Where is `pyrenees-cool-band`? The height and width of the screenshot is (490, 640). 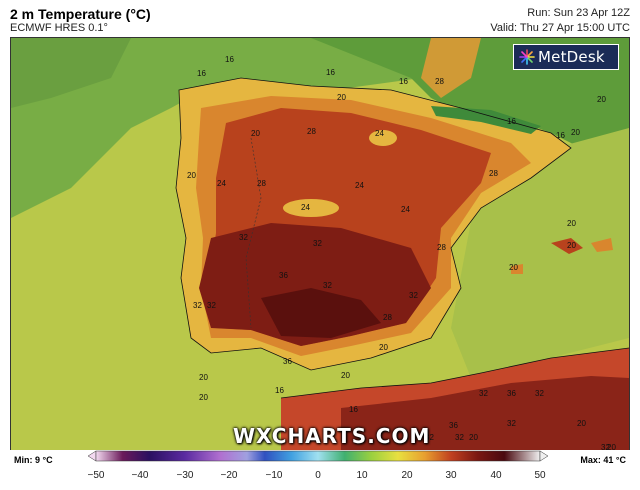
pyrenees-cool-band is located at coordinates (486, 120).